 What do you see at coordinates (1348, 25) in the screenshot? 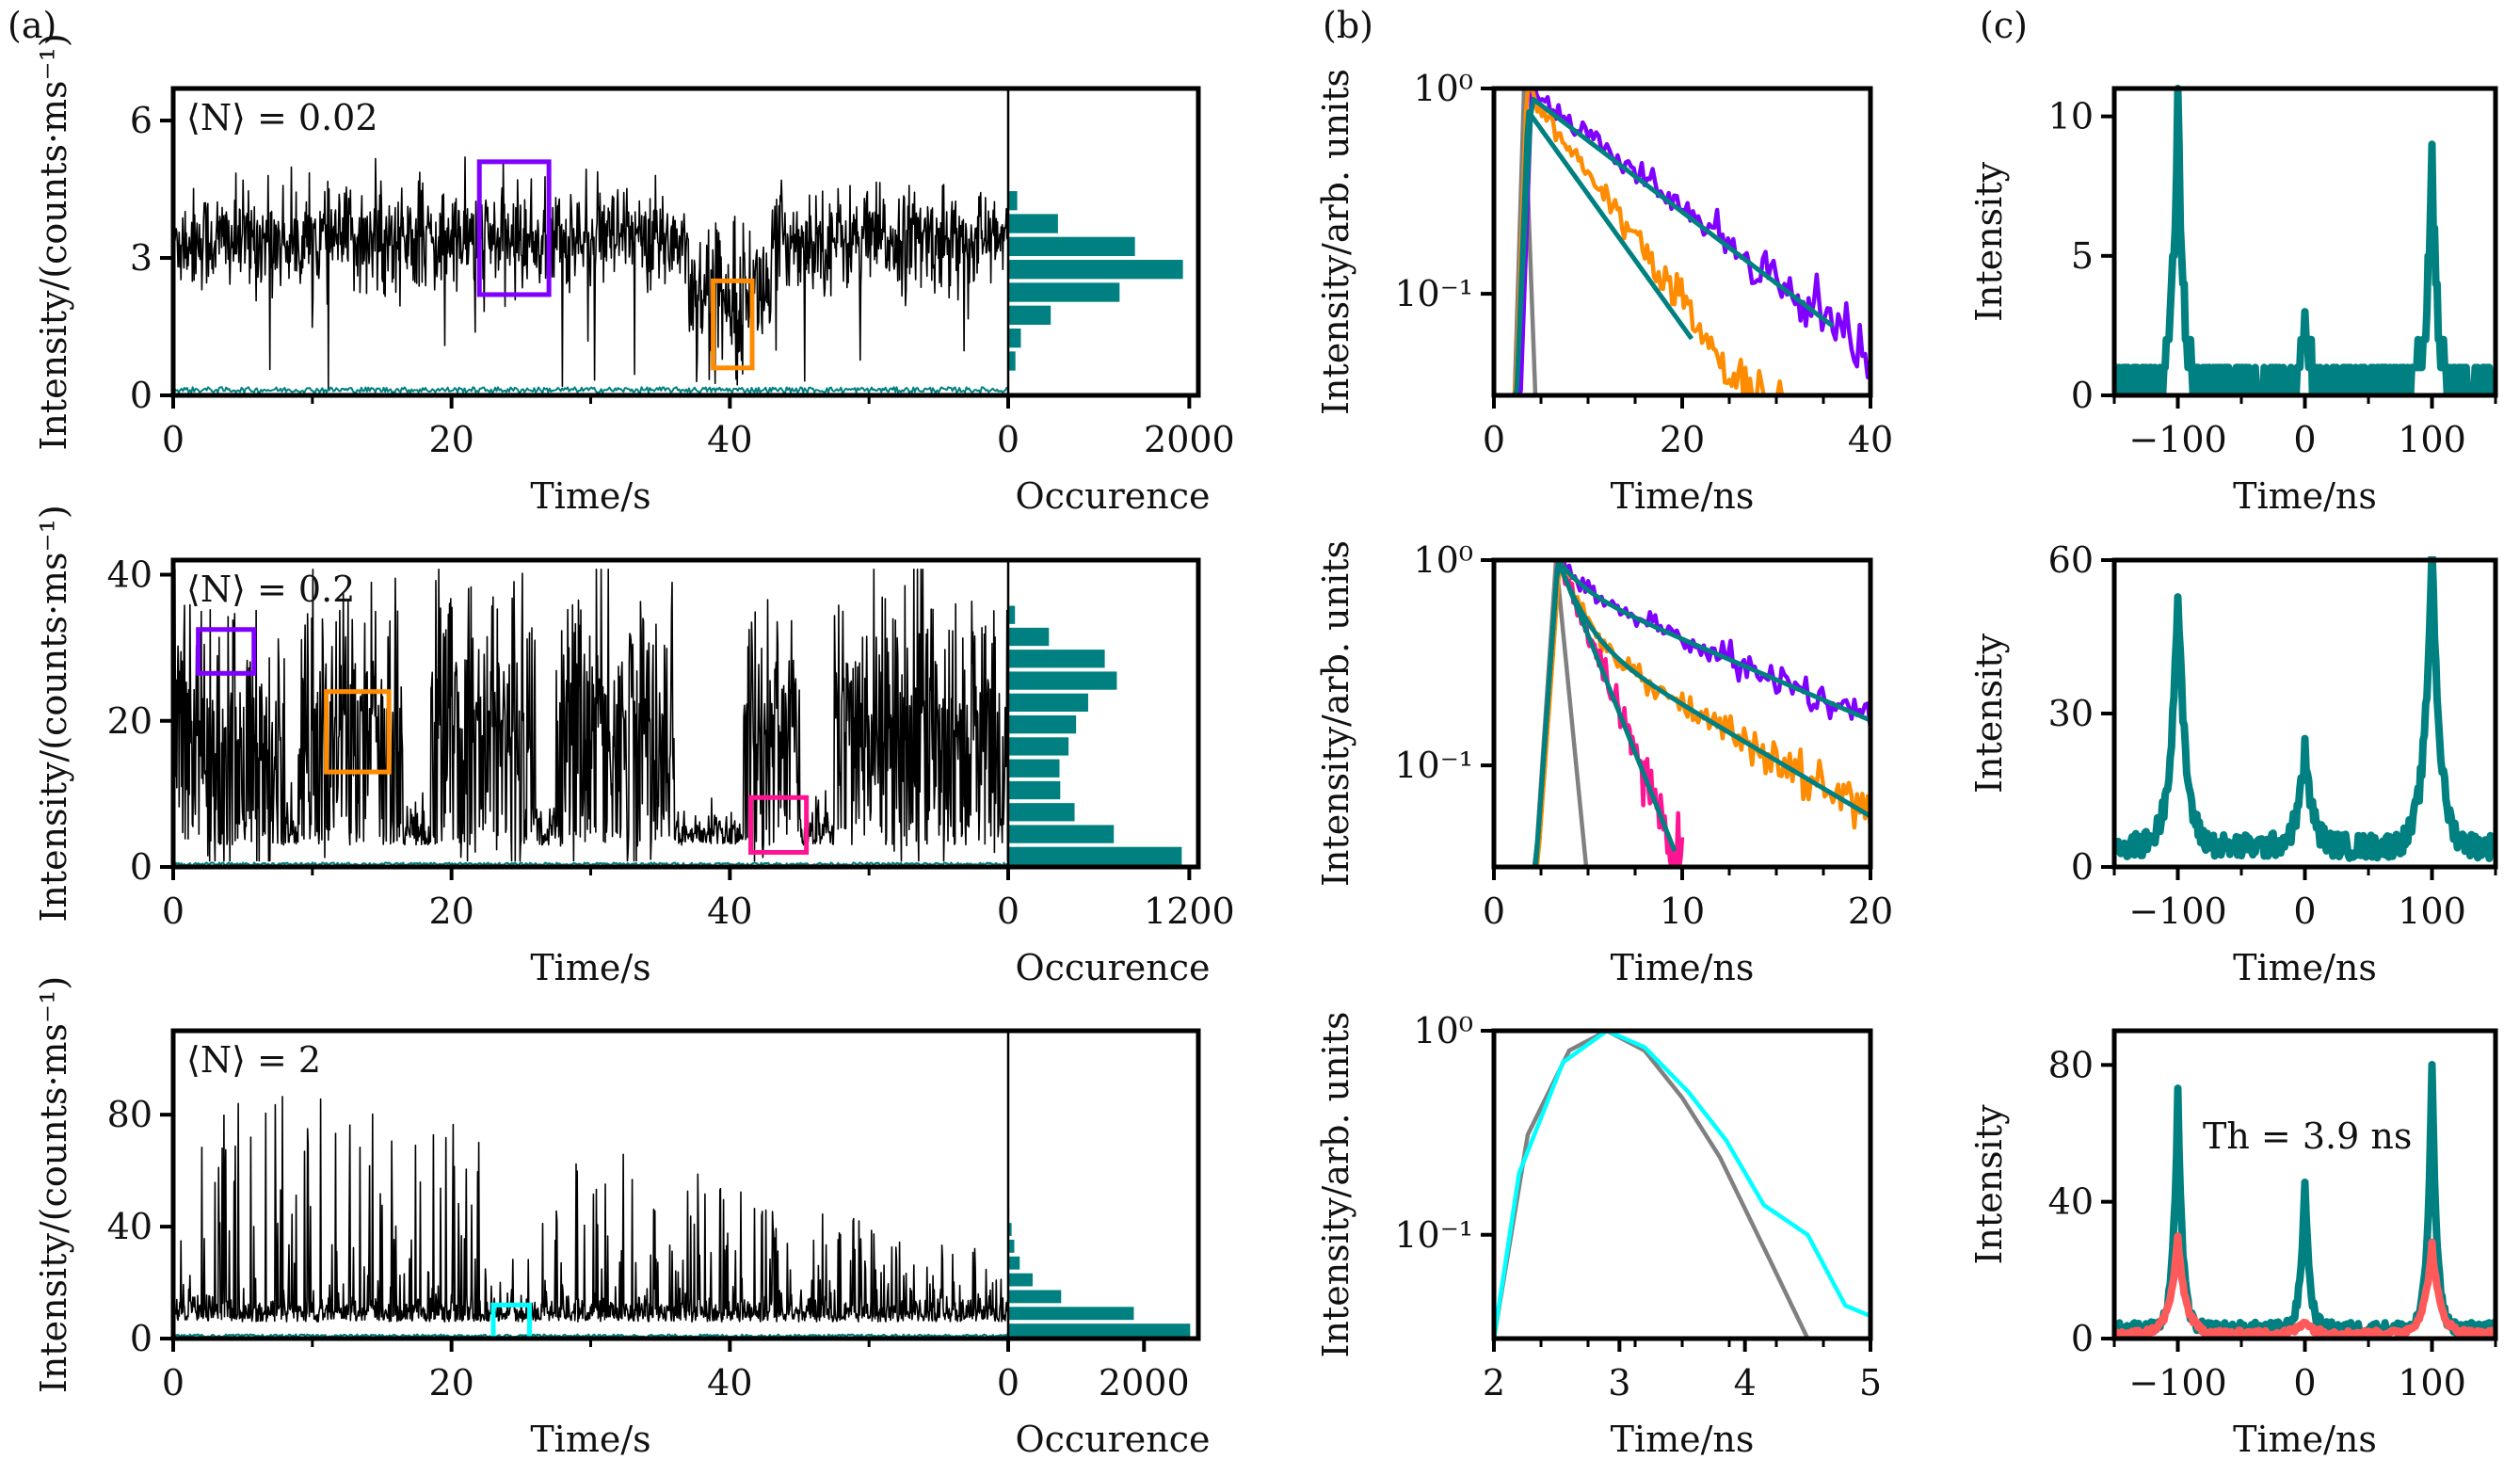
I see `panel-letter-b: (b)` at bounding box center [1348, 25].